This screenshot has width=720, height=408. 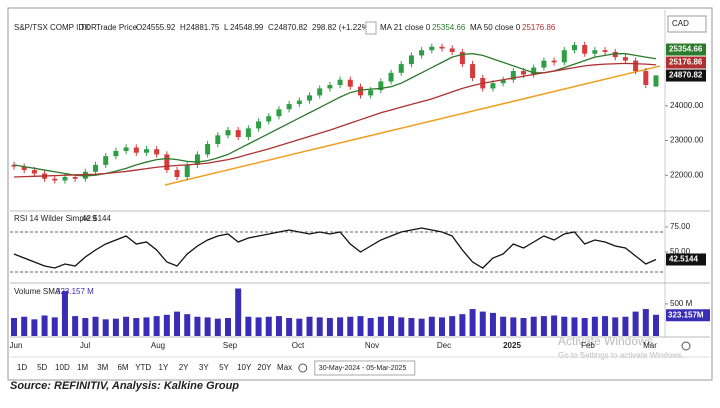 I want to click on x-tick-label: Dec, so click(x=444, y=345).